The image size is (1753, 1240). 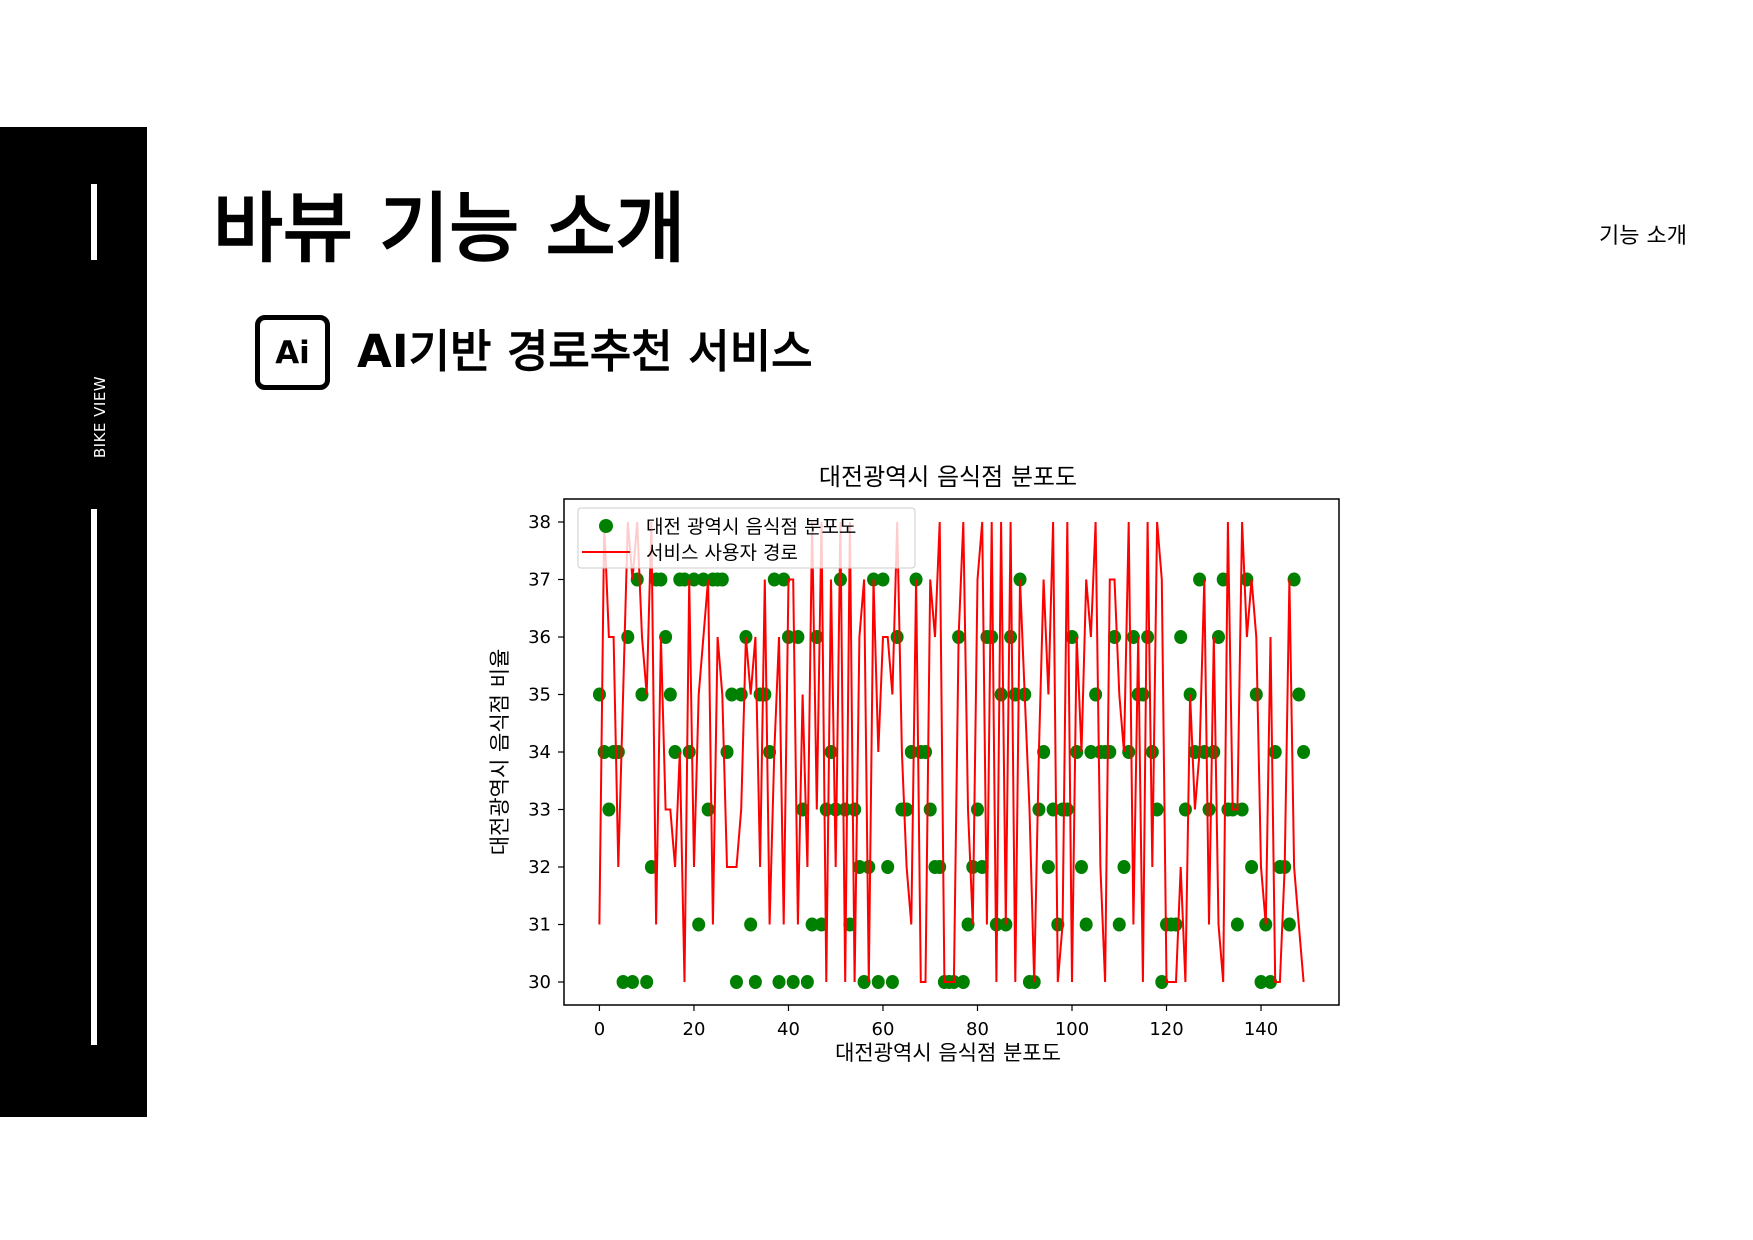 I want to click on y-tick-label: 37, so click(x=539, y=580).